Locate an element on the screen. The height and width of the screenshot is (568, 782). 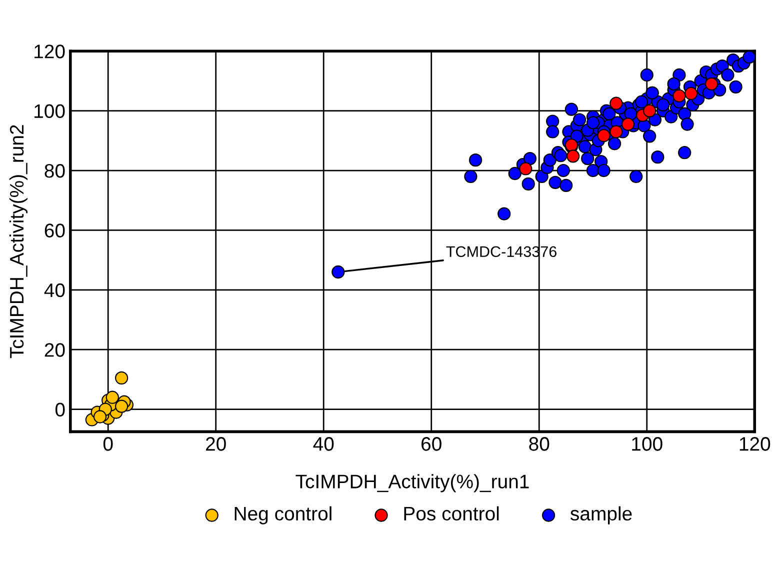
legend-label: Pos control is located at coordinates (451, 513).